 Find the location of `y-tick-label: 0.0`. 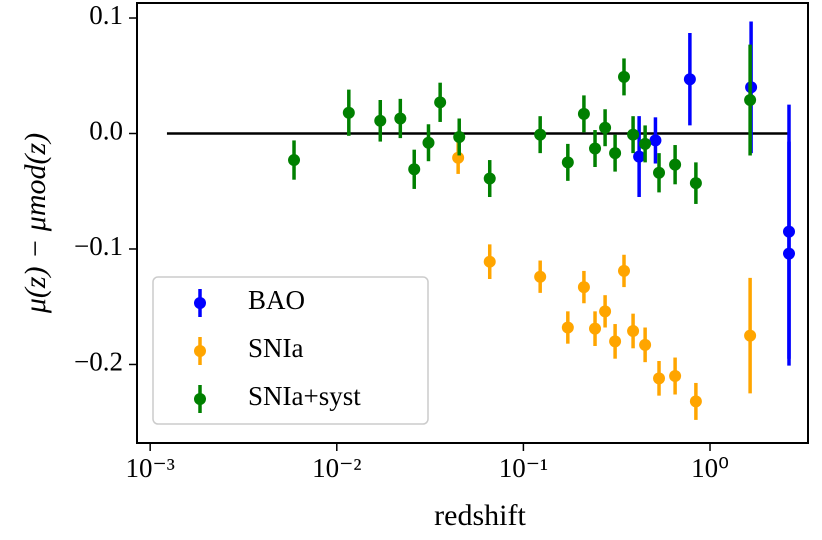

y-tick-label: 0.0 is located at coordinates (106, 131).